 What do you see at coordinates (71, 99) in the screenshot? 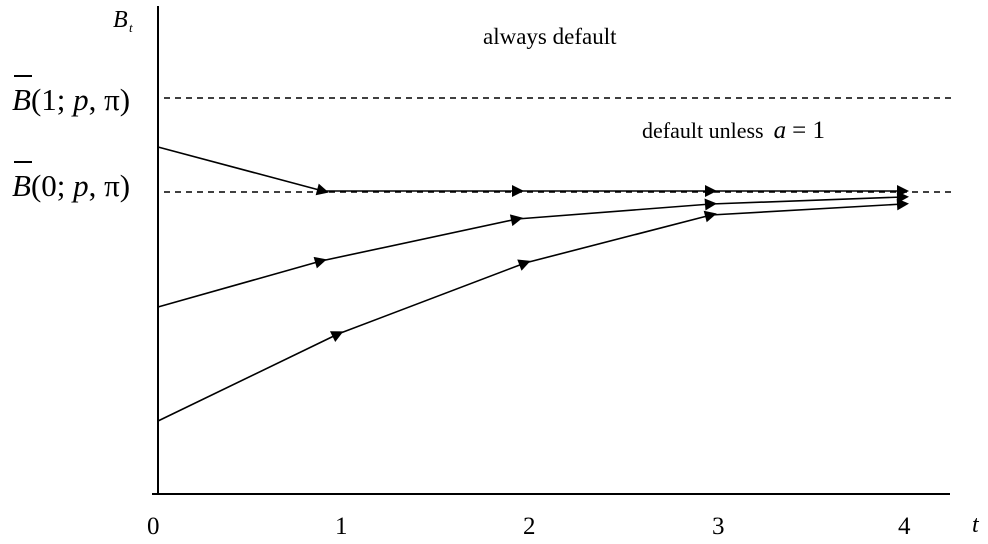
I see `threshold-label-a1: B(1; p, π)` at bounding box center [71, 99].